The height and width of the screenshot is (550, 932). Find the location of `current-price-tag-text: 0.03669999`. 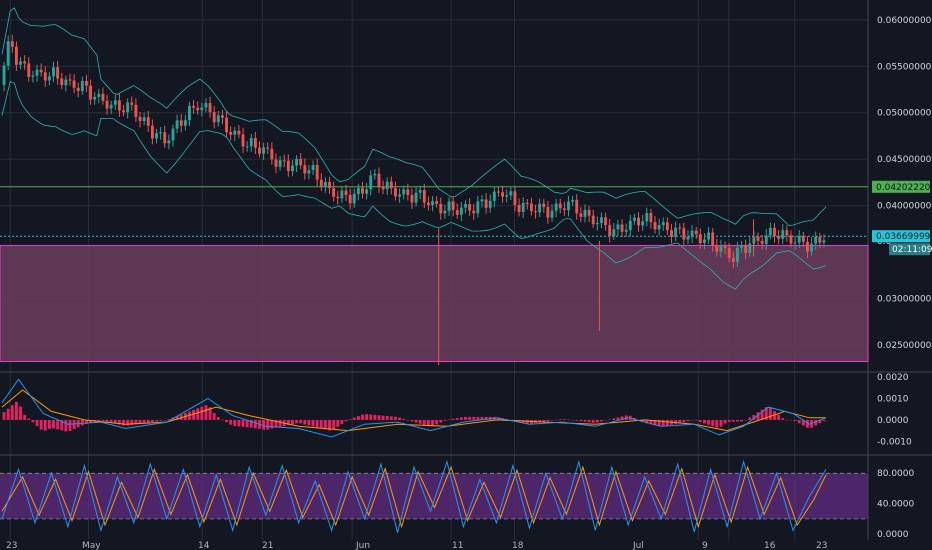

current-price-tag-text: 0.03669999 is located at coordinates (903, 237).